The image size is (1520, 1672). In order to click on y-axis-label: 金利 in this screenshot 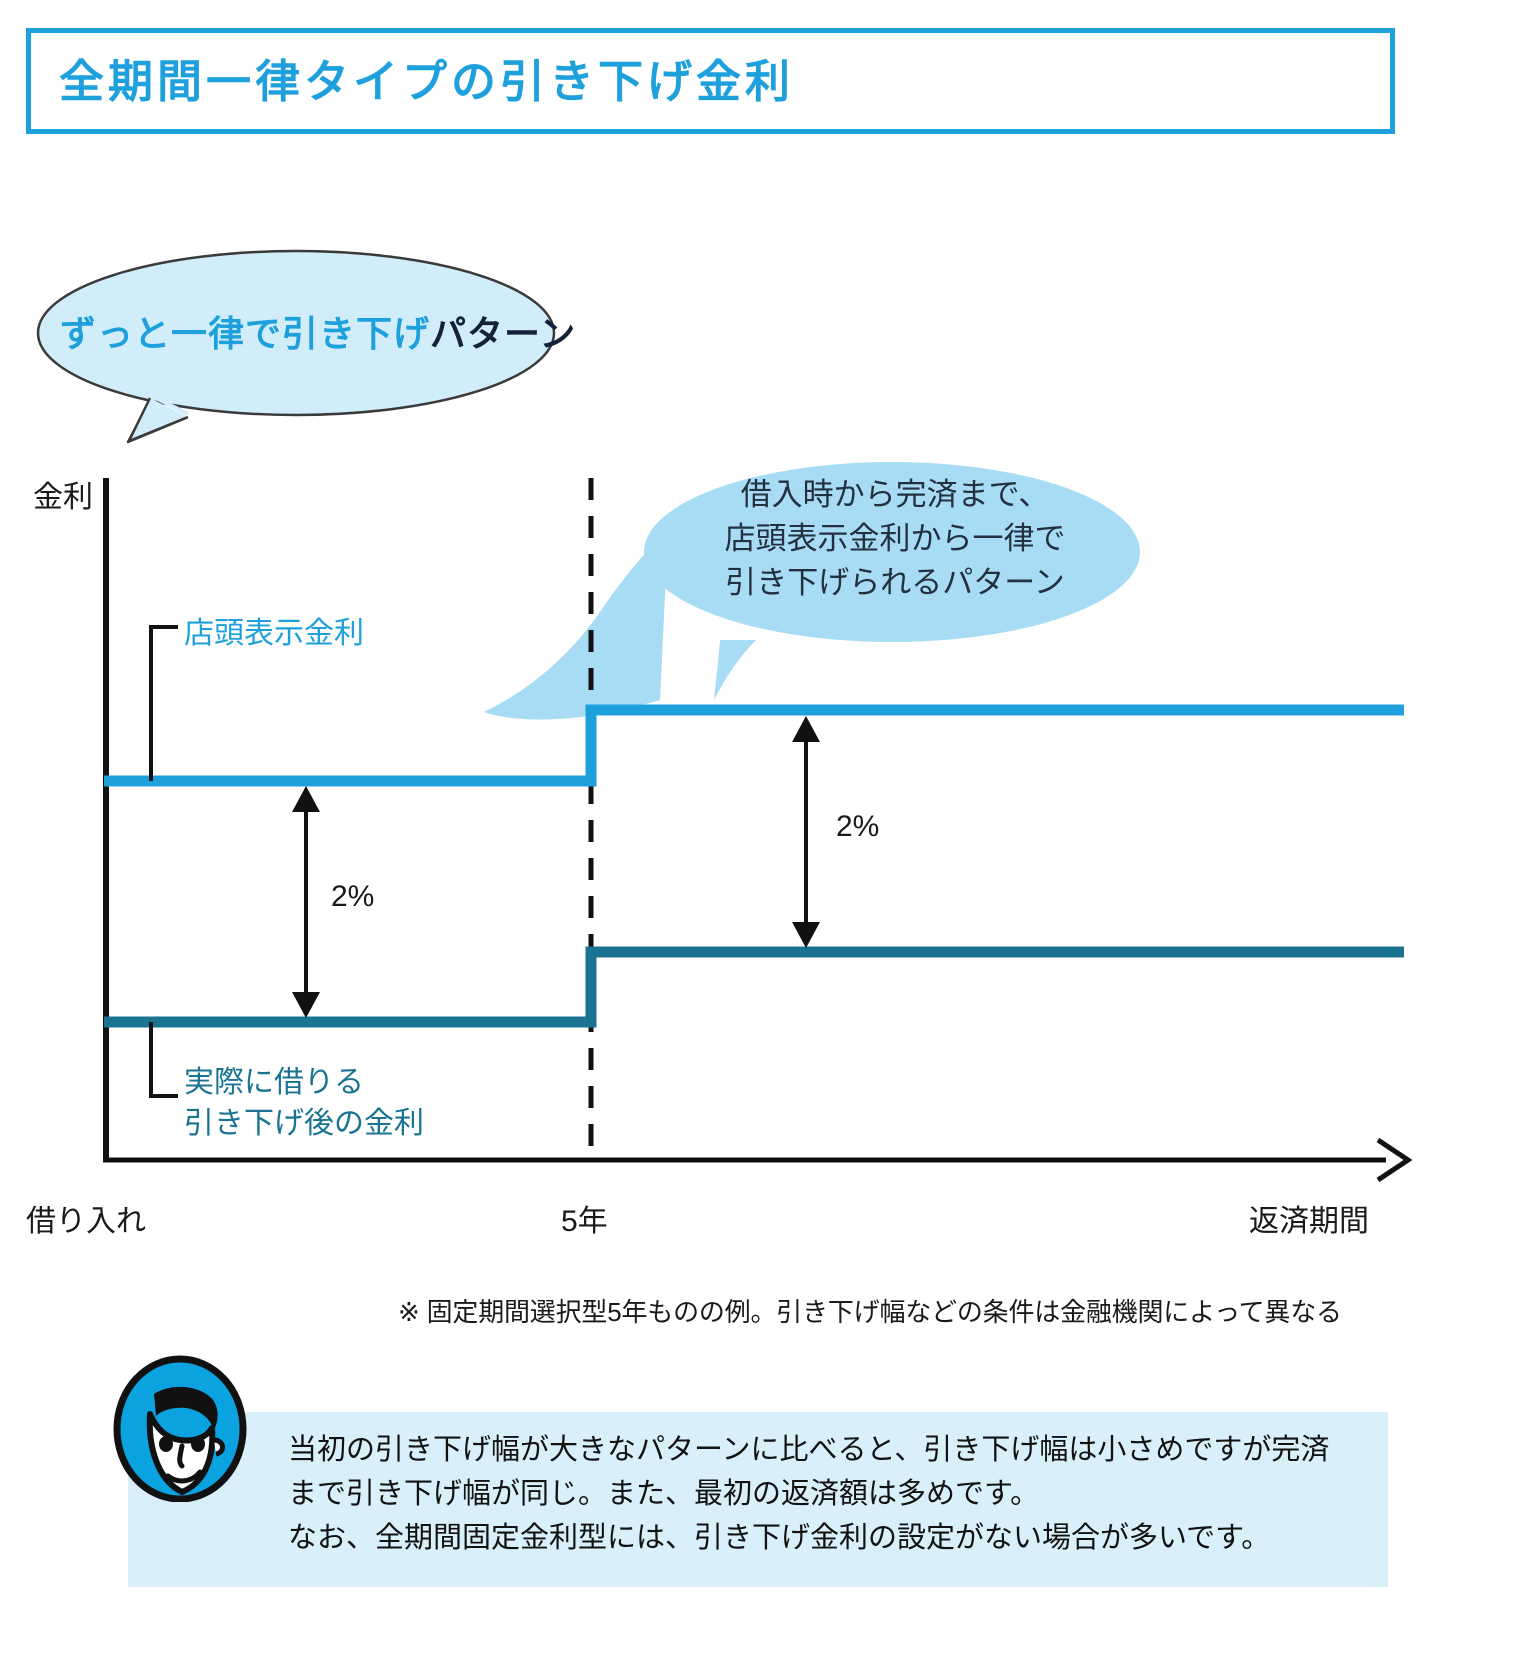, I will do `click(63, 497)`.